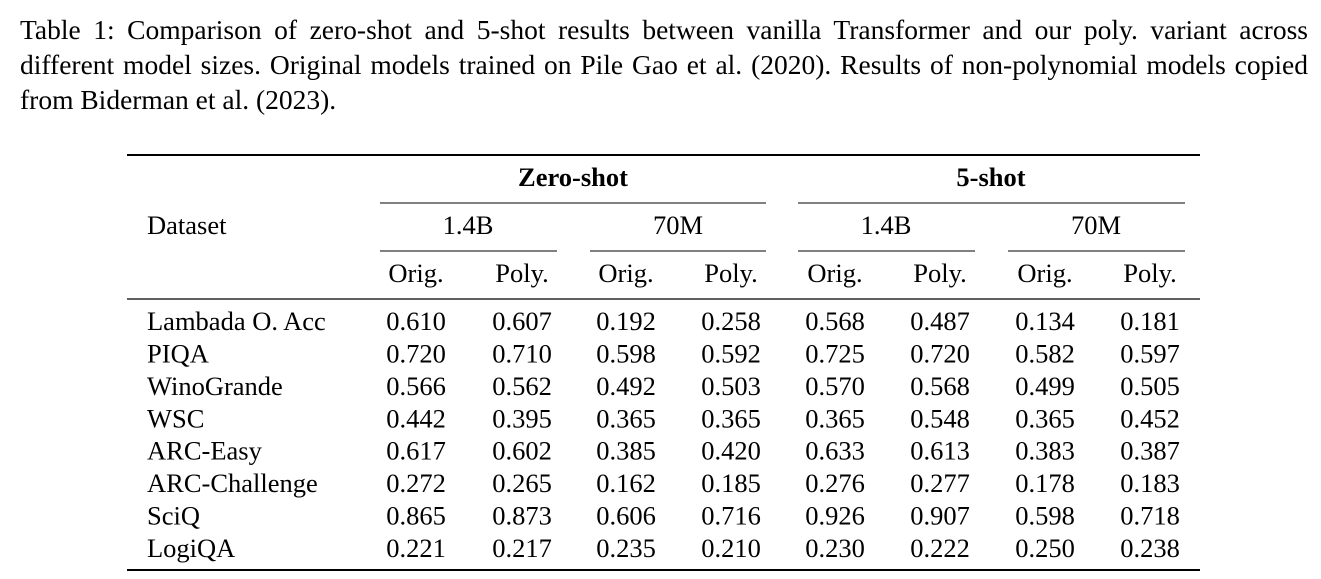 The width and height of the screenshot is (1321, 579). I want to click on row-label: WSC, so click(175, 418).